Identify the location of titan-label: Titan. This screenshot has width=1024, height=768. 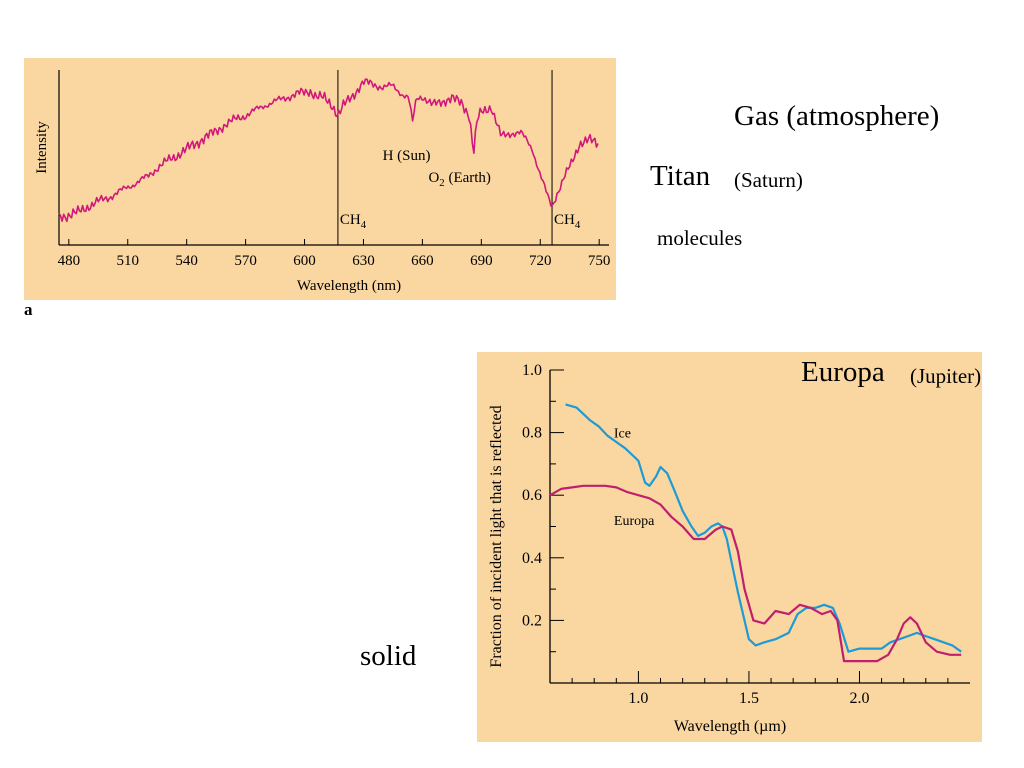
(680, 176).